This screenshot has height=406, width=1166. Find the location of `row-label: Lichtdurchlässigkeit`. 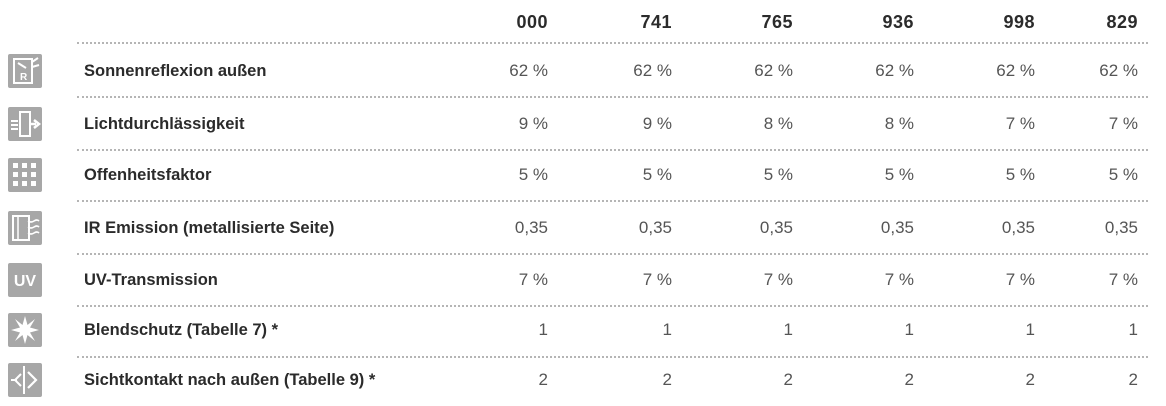

row-label: Lichtdurchlässigkeit is located at coordinates (164, 124).